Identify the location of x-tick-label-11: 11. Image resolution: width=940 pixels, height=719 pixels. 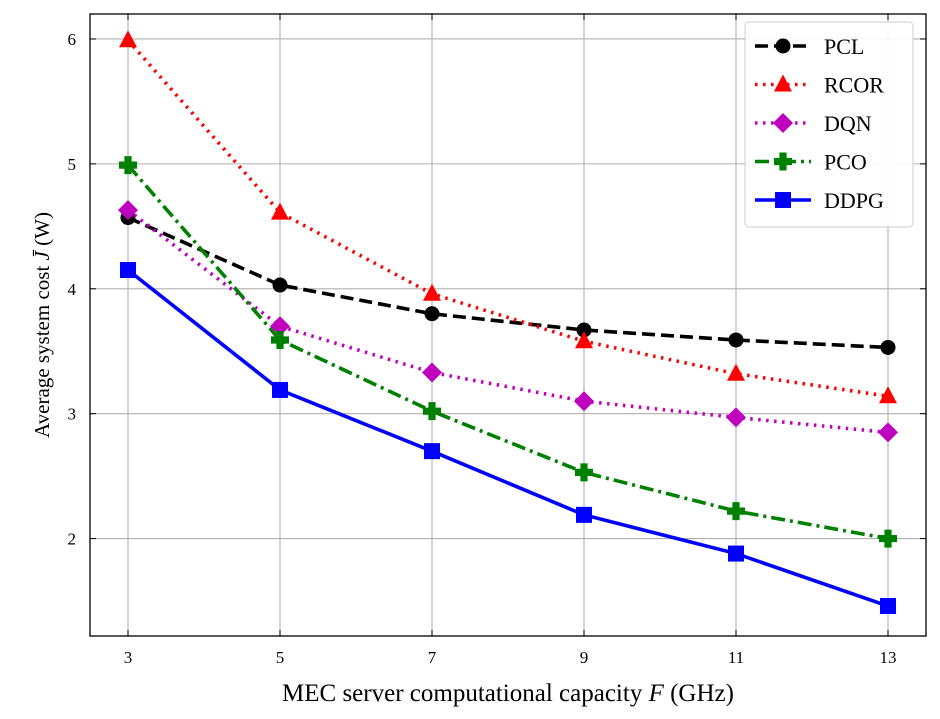
(736, 657).